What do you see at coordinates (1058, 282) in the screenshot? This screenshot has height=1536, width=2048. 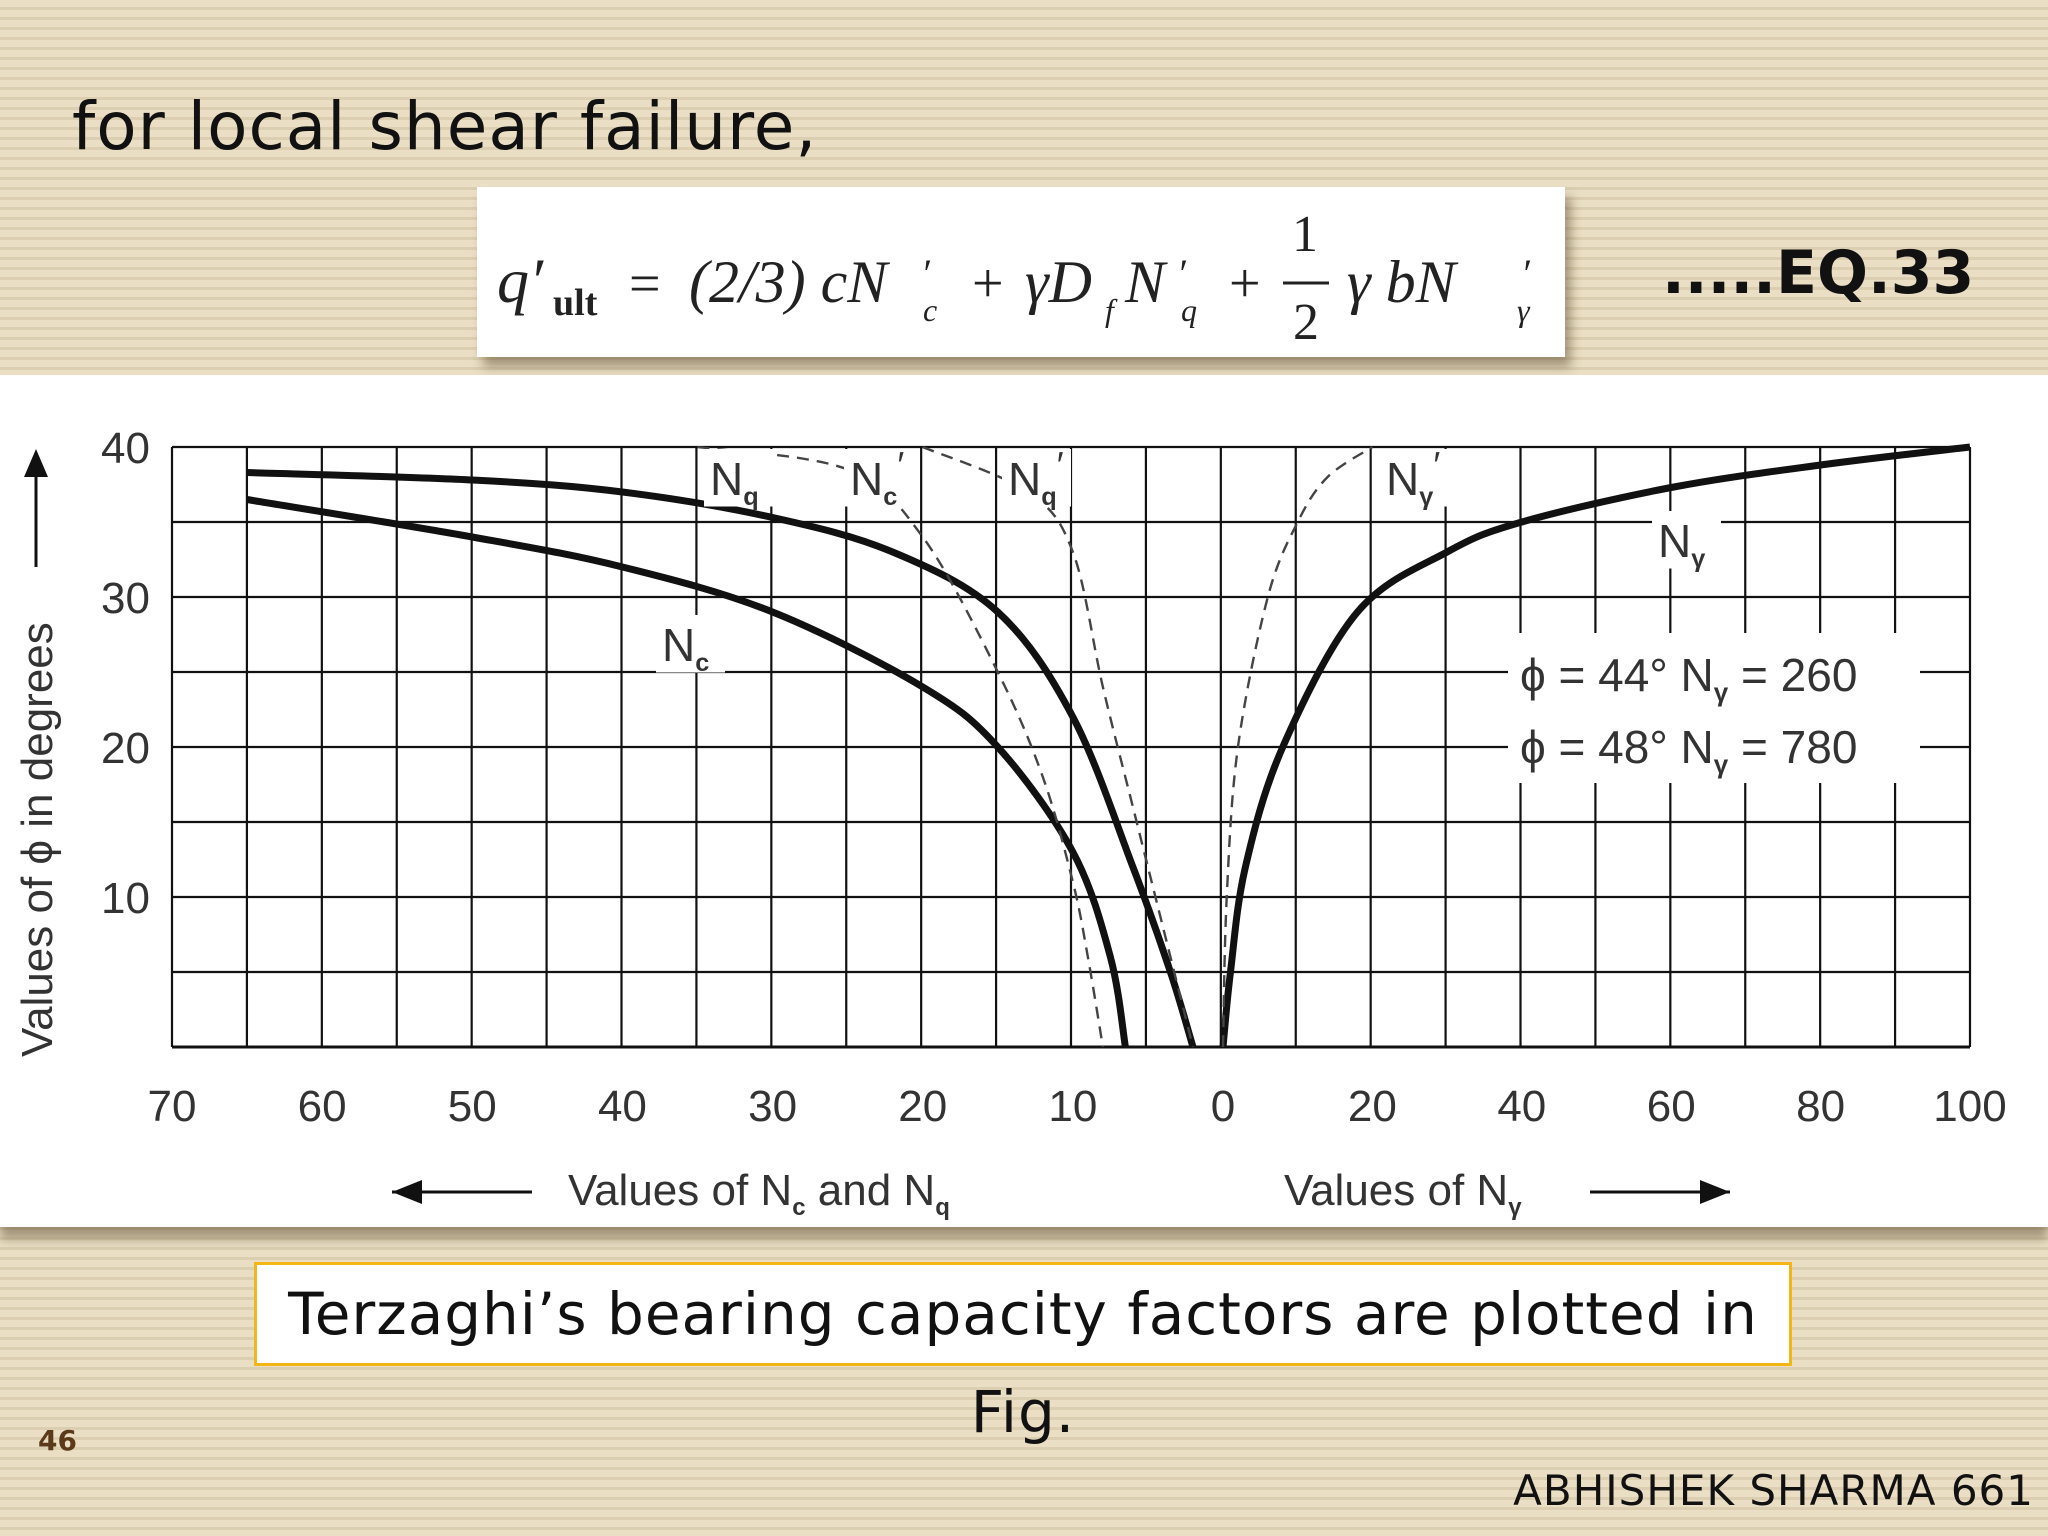 I see `eq-term2: γD` at bounding box center [1058, 282].